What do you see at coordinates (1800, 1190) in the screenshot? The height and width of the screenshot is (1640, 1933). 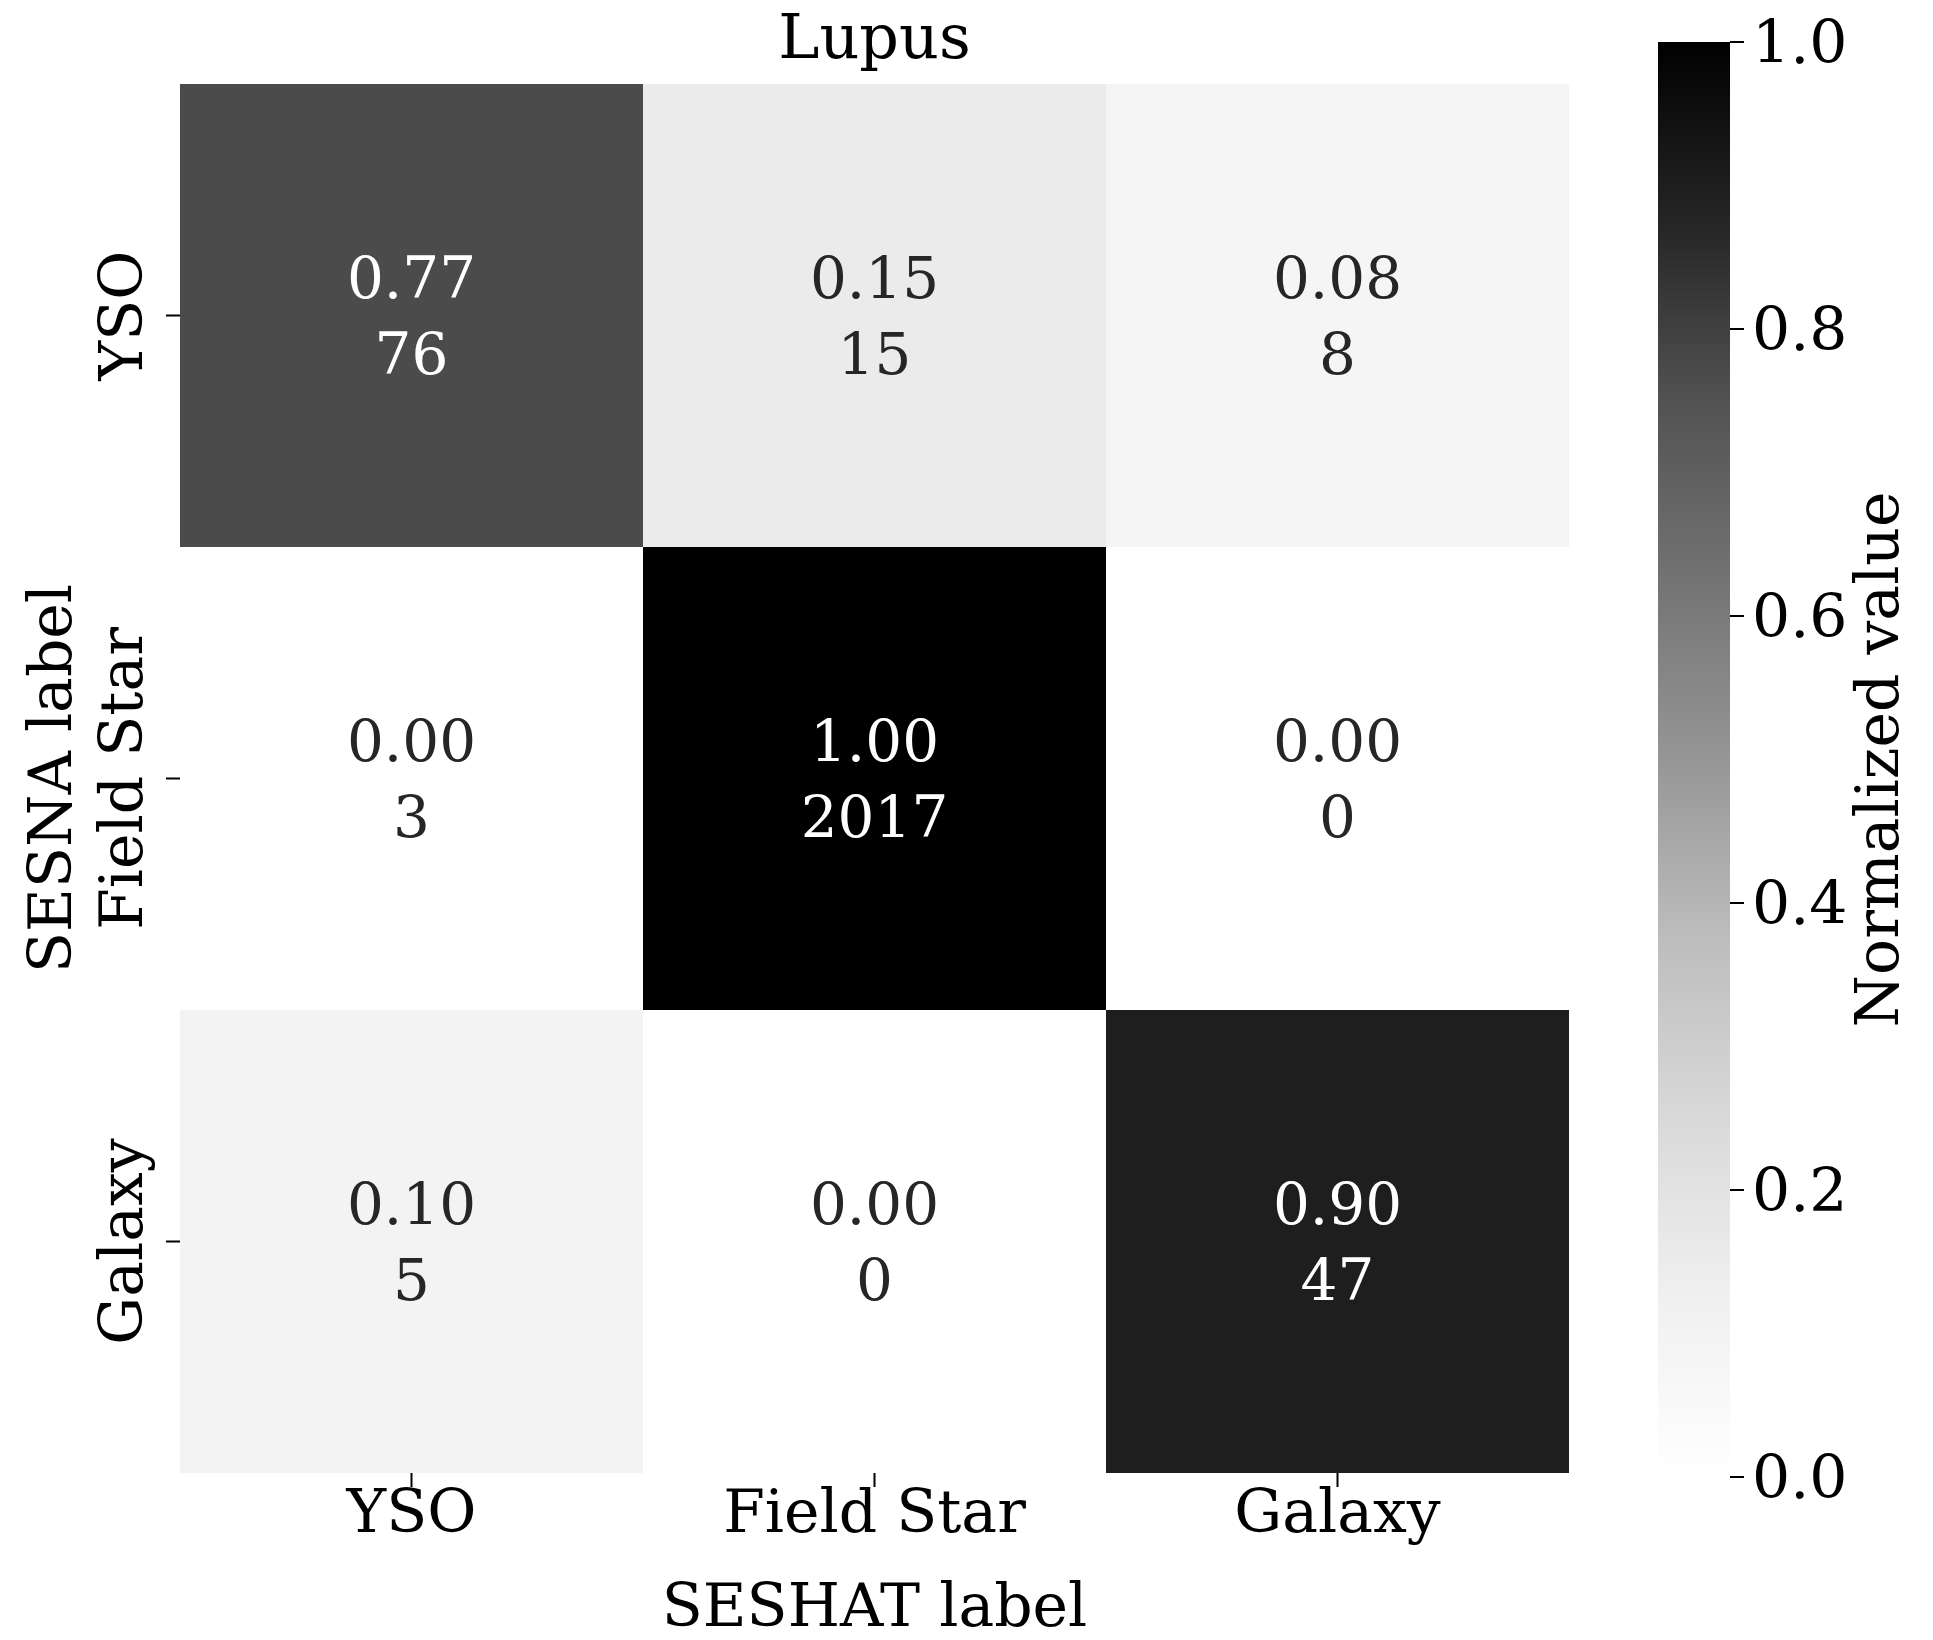 I see `color-bar-label: 0.2` at bounding box center [1800, 1190].